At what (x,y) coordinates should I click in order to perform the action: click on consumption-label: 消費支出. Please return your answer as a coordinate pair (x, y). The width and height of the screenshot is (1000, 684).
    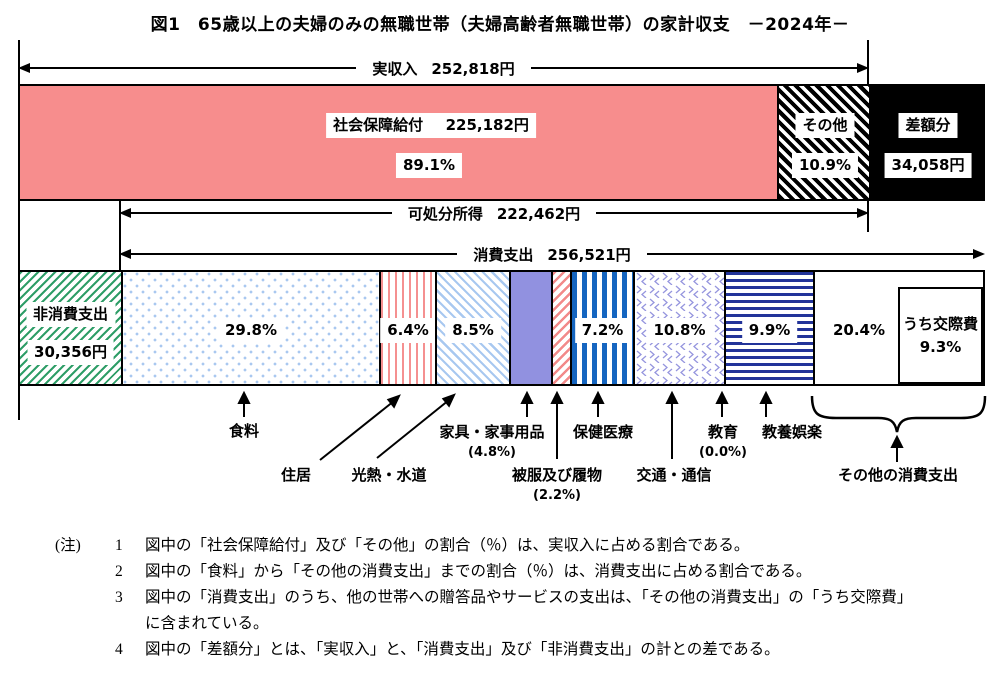
    Looking at the image, I should click on (503, 254).